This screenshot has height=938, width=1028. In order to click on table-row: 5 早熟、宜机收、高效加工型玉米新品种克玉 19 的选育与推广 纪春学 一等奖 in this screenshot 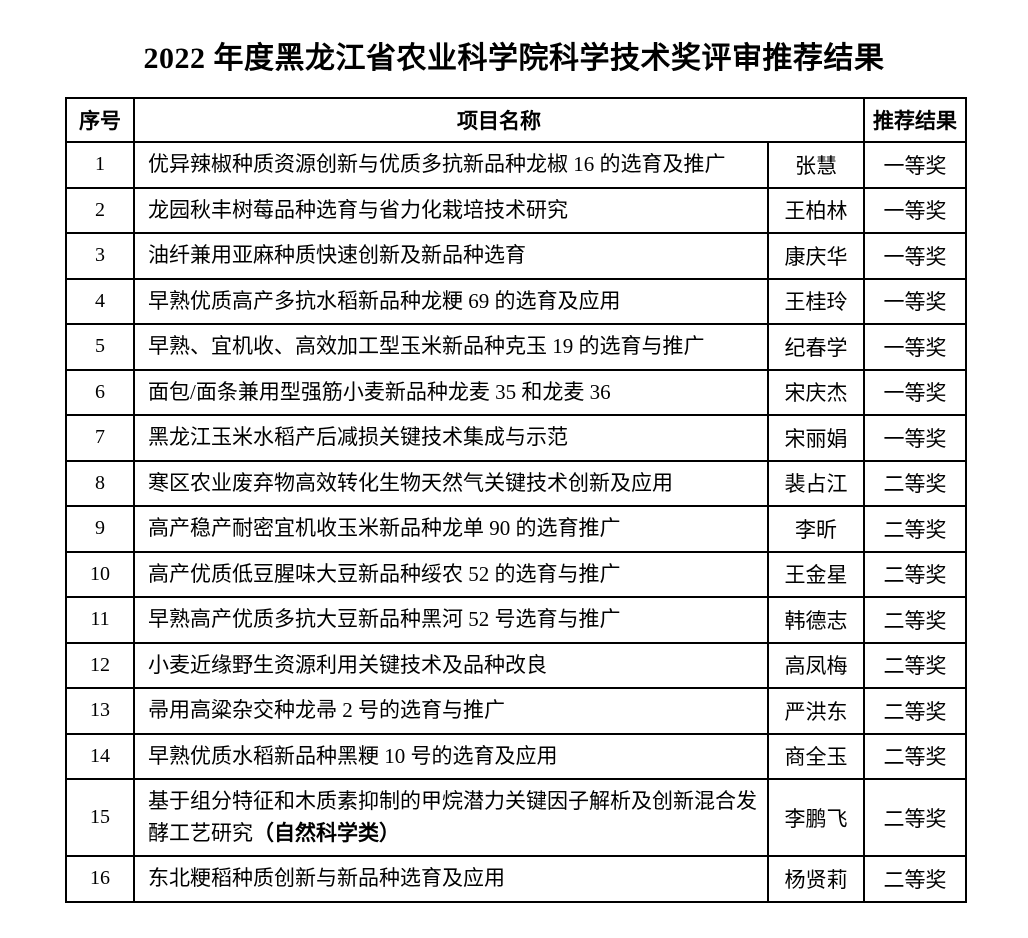, I will do `click(516, 347)`.